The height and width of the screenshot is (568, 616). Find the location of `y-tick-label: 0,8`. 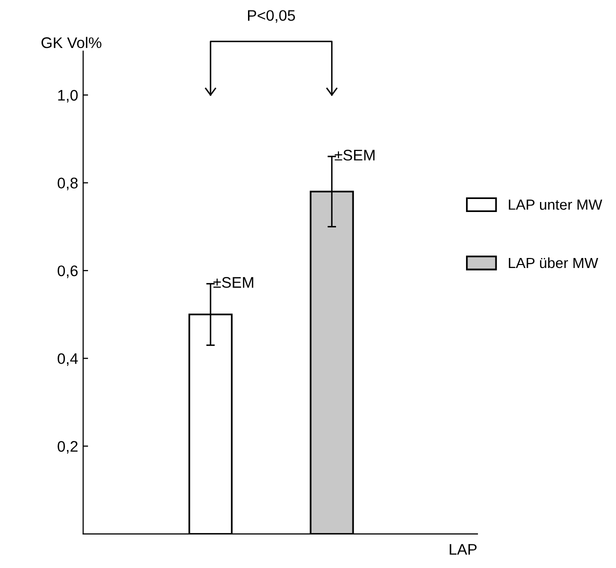

y-tick-label: 0,8 is located at coordinates (68, 184).